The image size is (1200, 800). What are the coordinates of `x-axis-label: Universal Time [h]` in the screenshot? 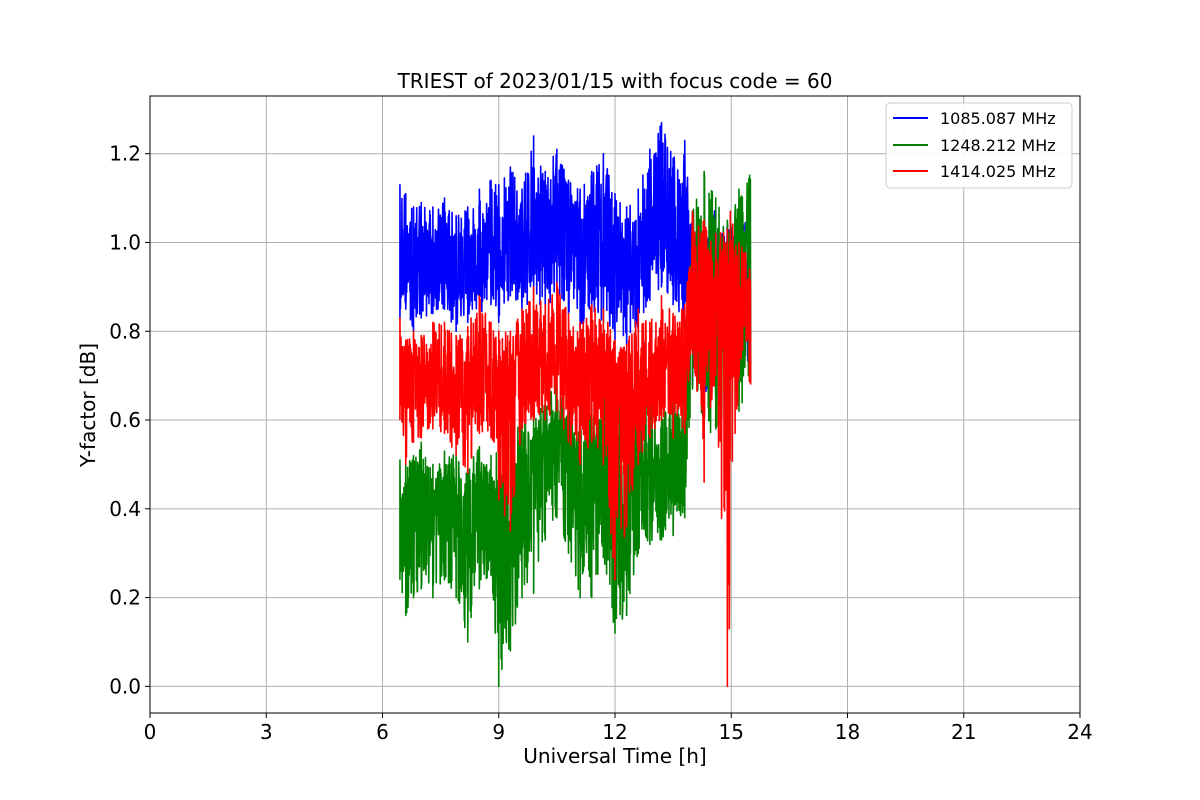 It's located at (614, 756).